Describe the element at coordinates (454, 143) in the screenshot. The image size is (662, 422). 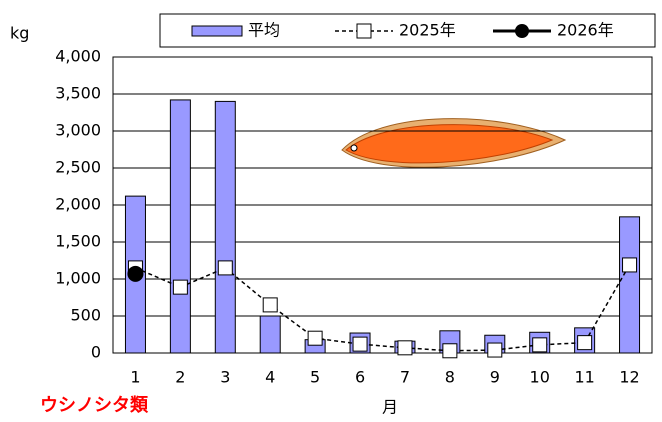
I see `fish-illustration` at that location.